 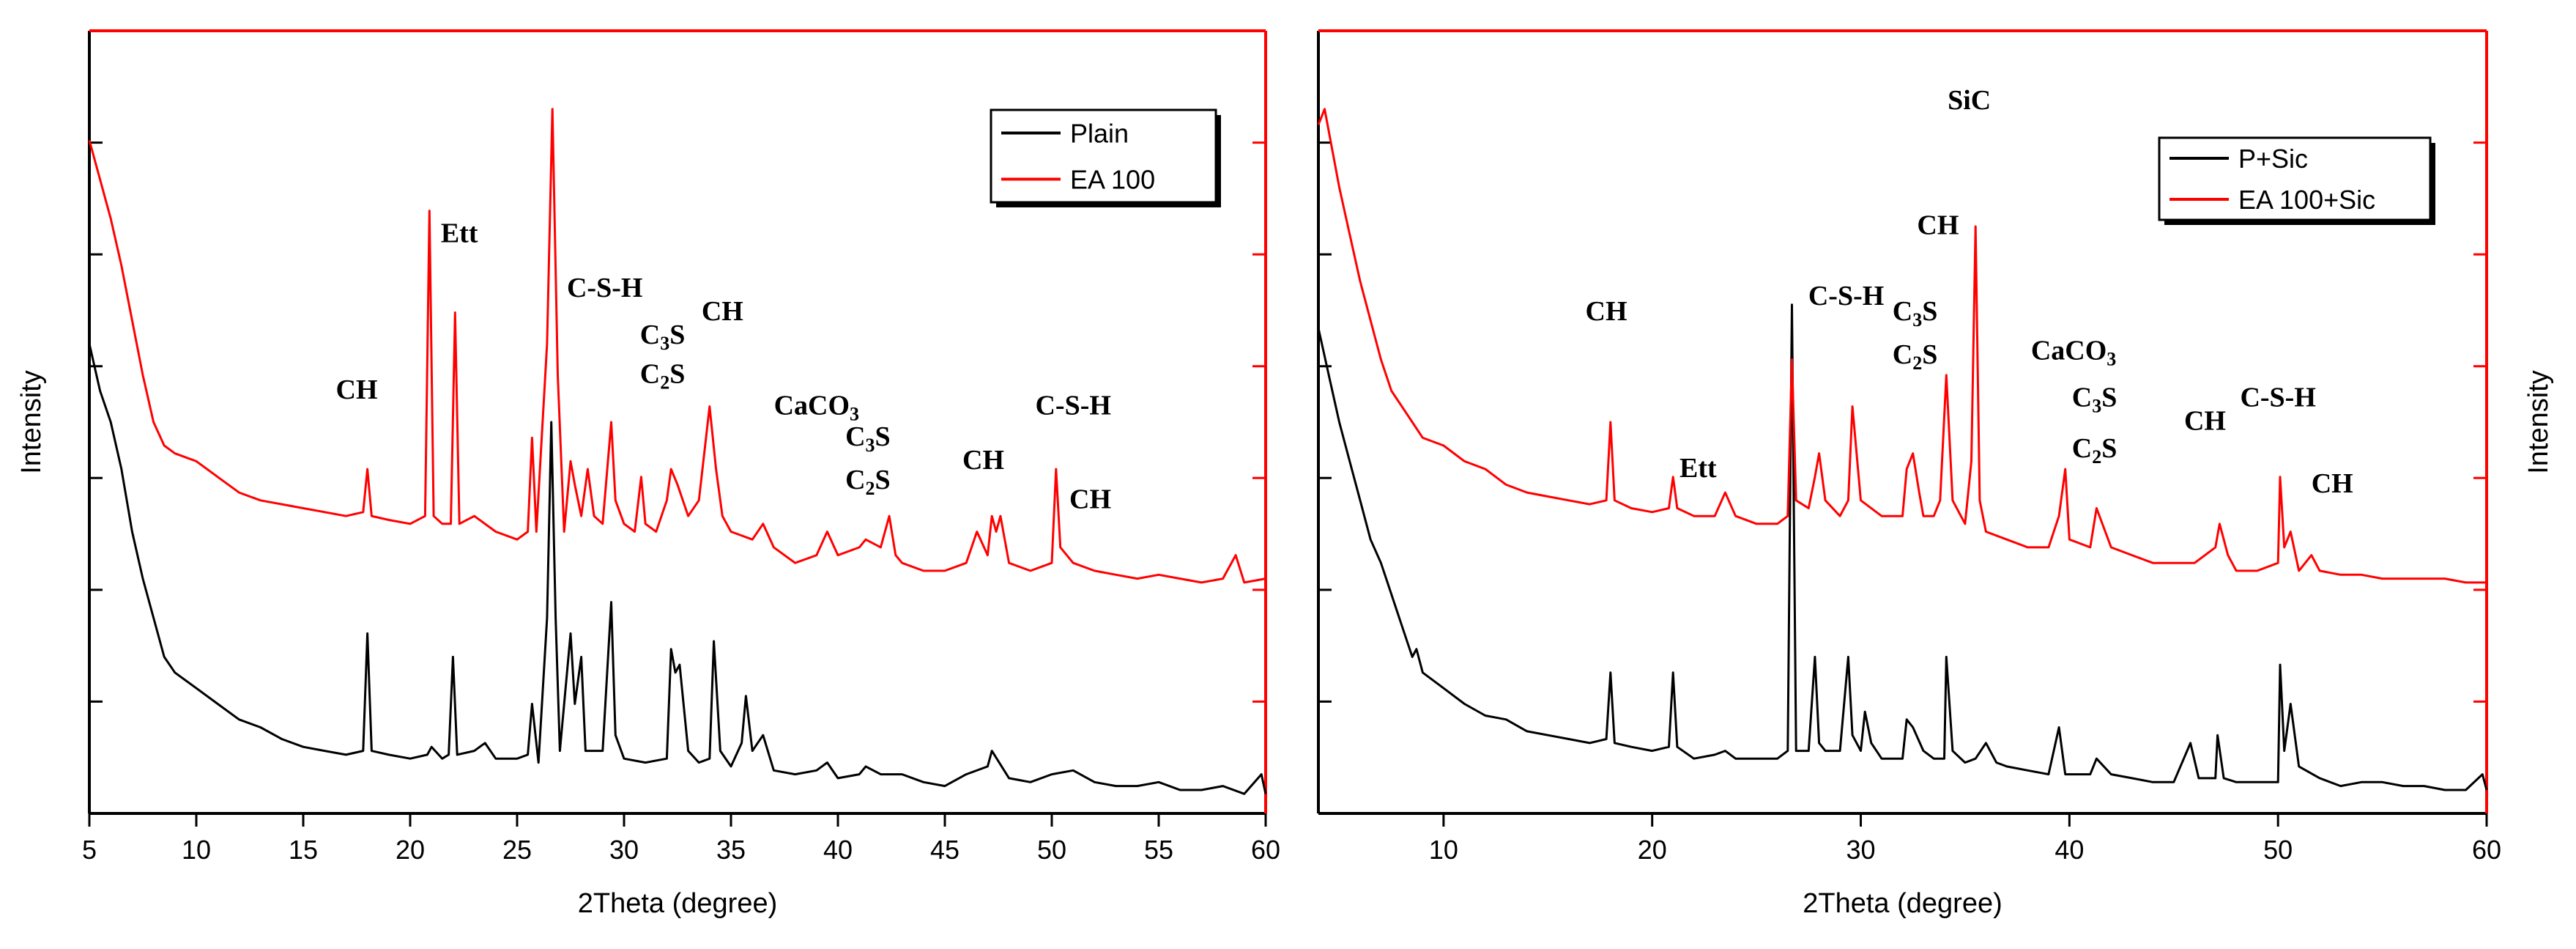 What do you see at coordinates (517, 850) in the screenshot?
I see `x-tick-label: 25` at bounding box center [517, 850].